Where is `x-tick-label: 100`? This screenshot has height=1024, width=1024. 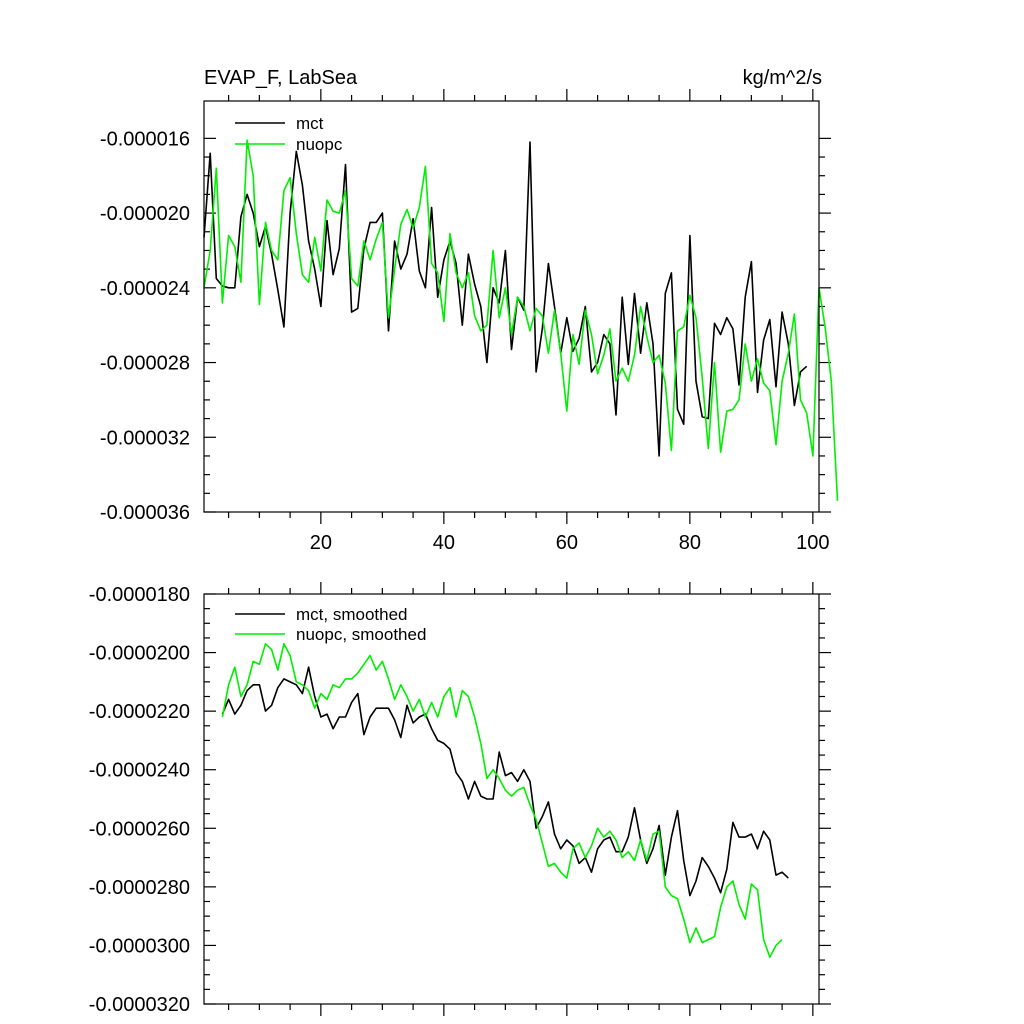 x-tick-label: 100 is located at coordinates (812, 543).